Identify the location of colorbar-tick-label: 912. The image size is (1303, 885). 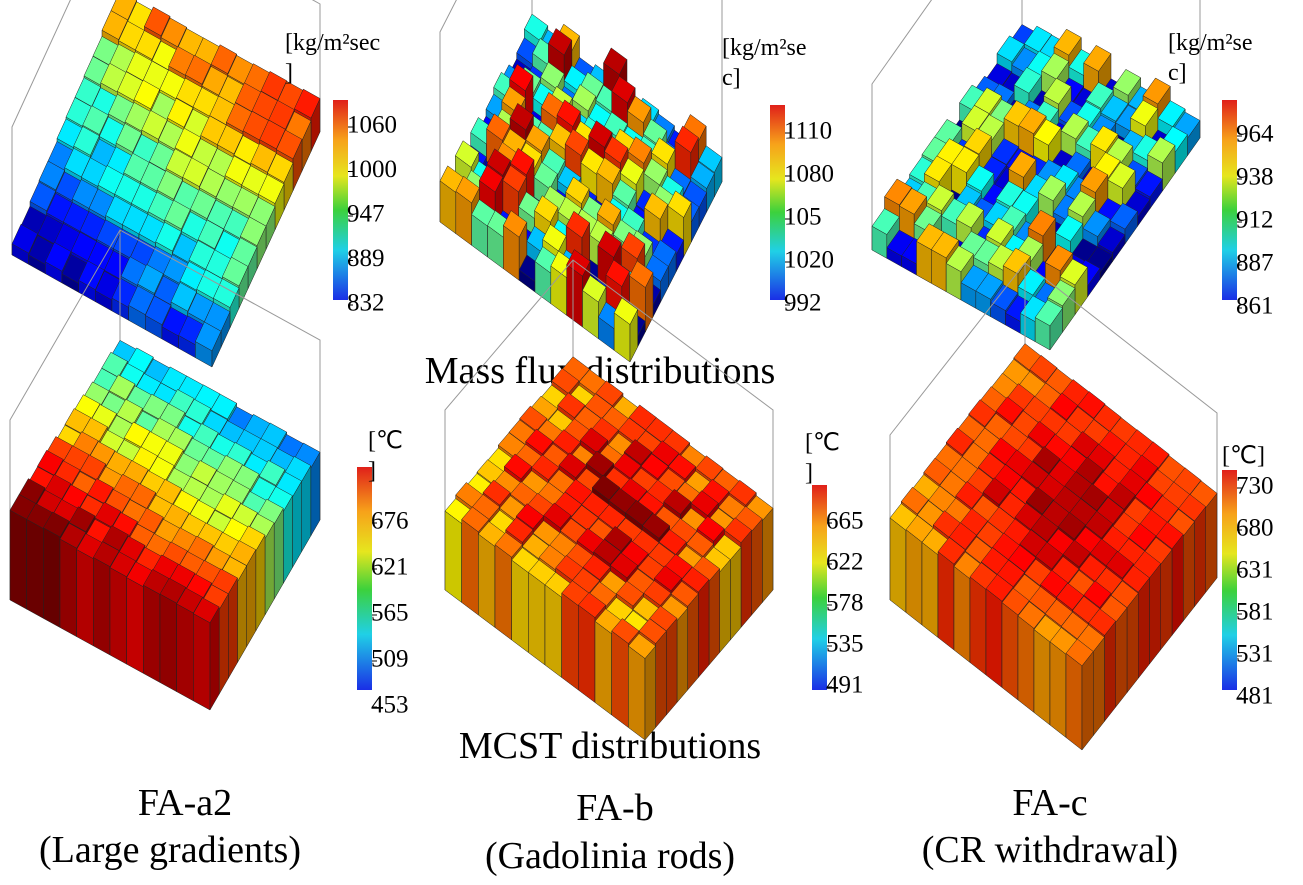
(1255, 220).